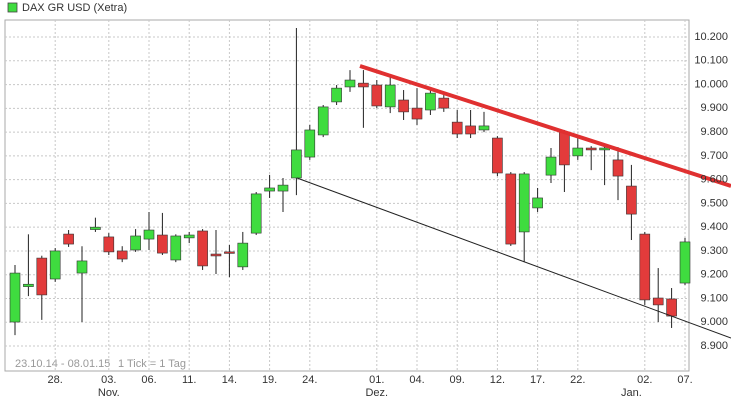 The width and height of the screenshot is (731, 401). Describe the element at coordinates (711, 84) in the screenshot. I see `y-tick-label: 10.000` at that location.